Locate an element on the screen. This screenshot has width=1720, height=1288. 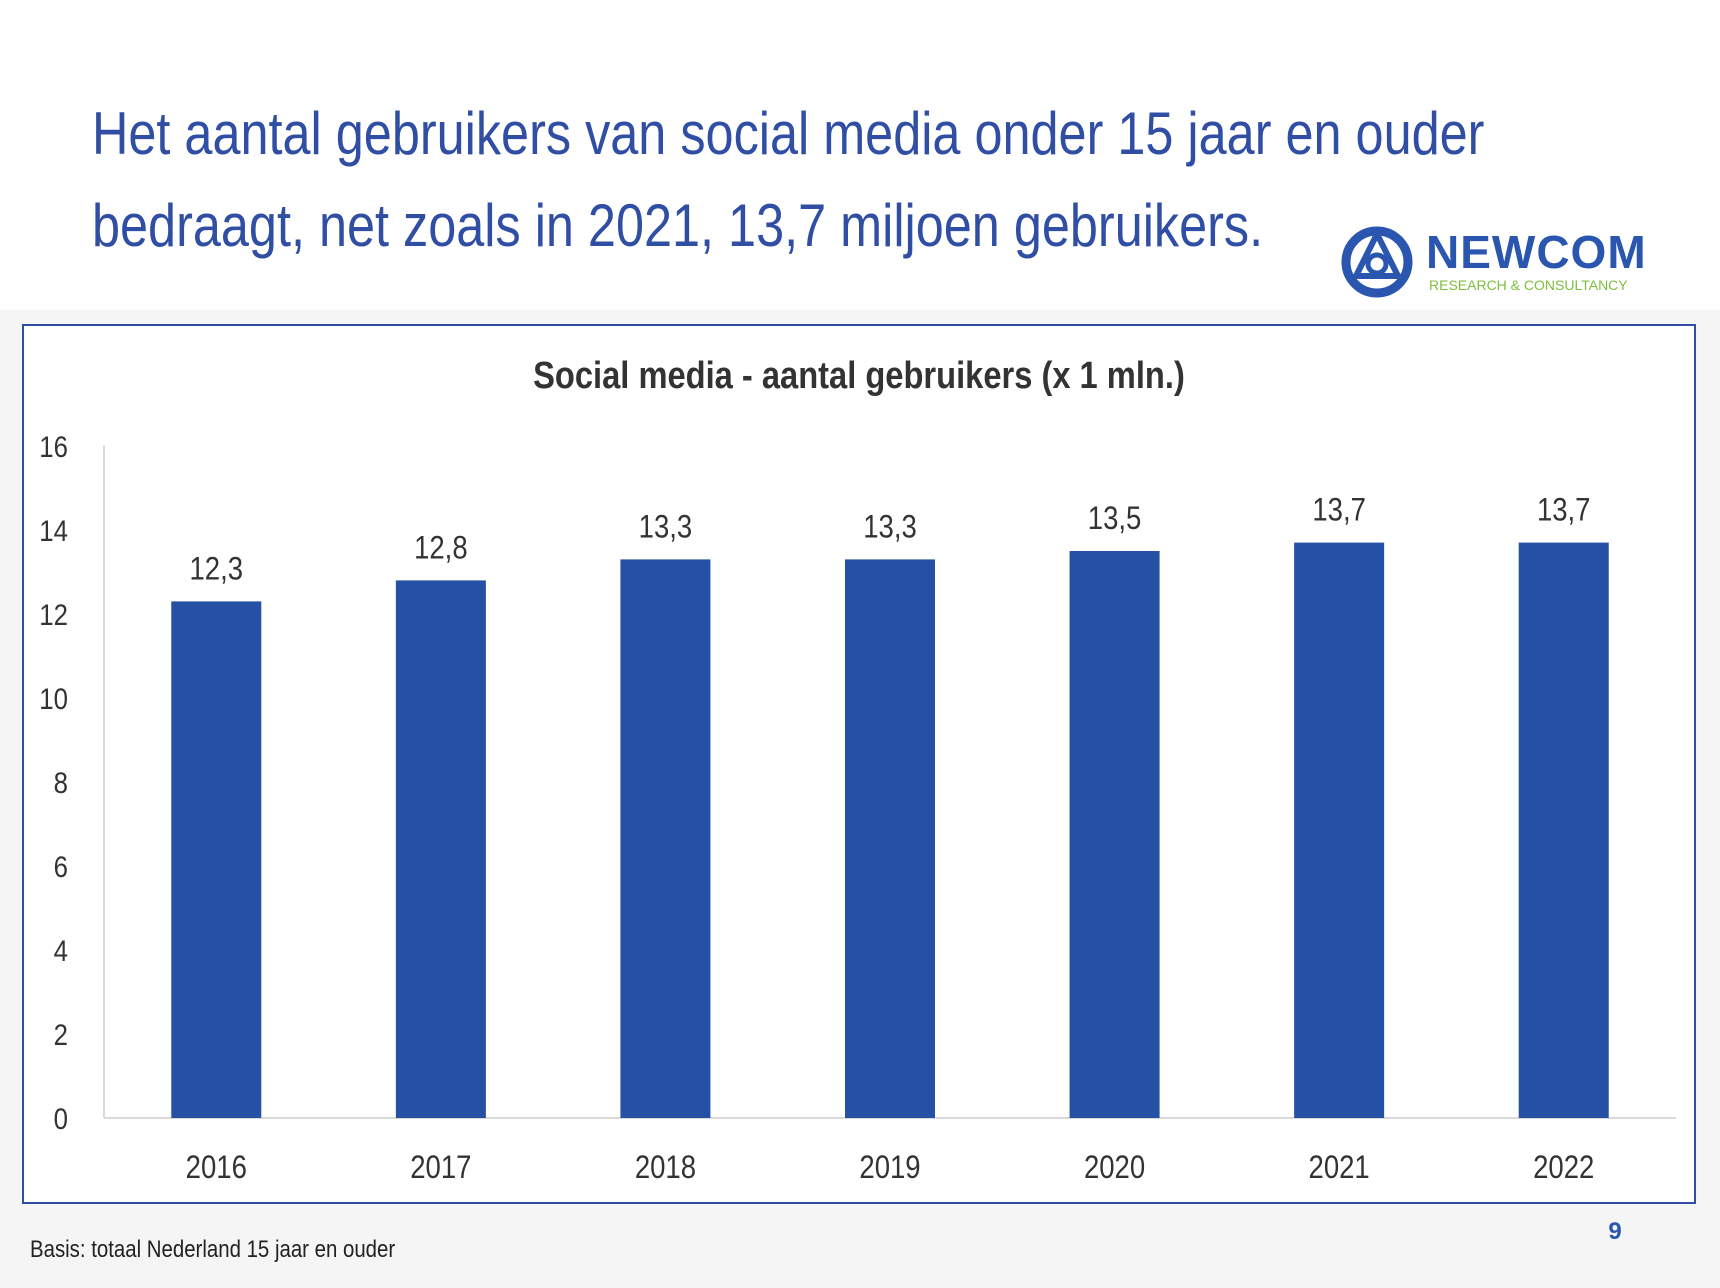
x-tick-label-2017: 2017 is located at coordinates (440, 1167).